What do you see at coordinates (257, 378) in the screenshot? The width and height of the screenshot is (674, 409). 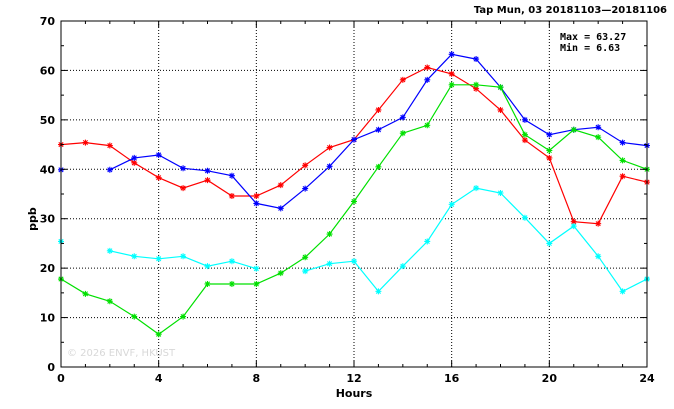 I see `x-tick-label: 8` at bounding box center [257, 378].